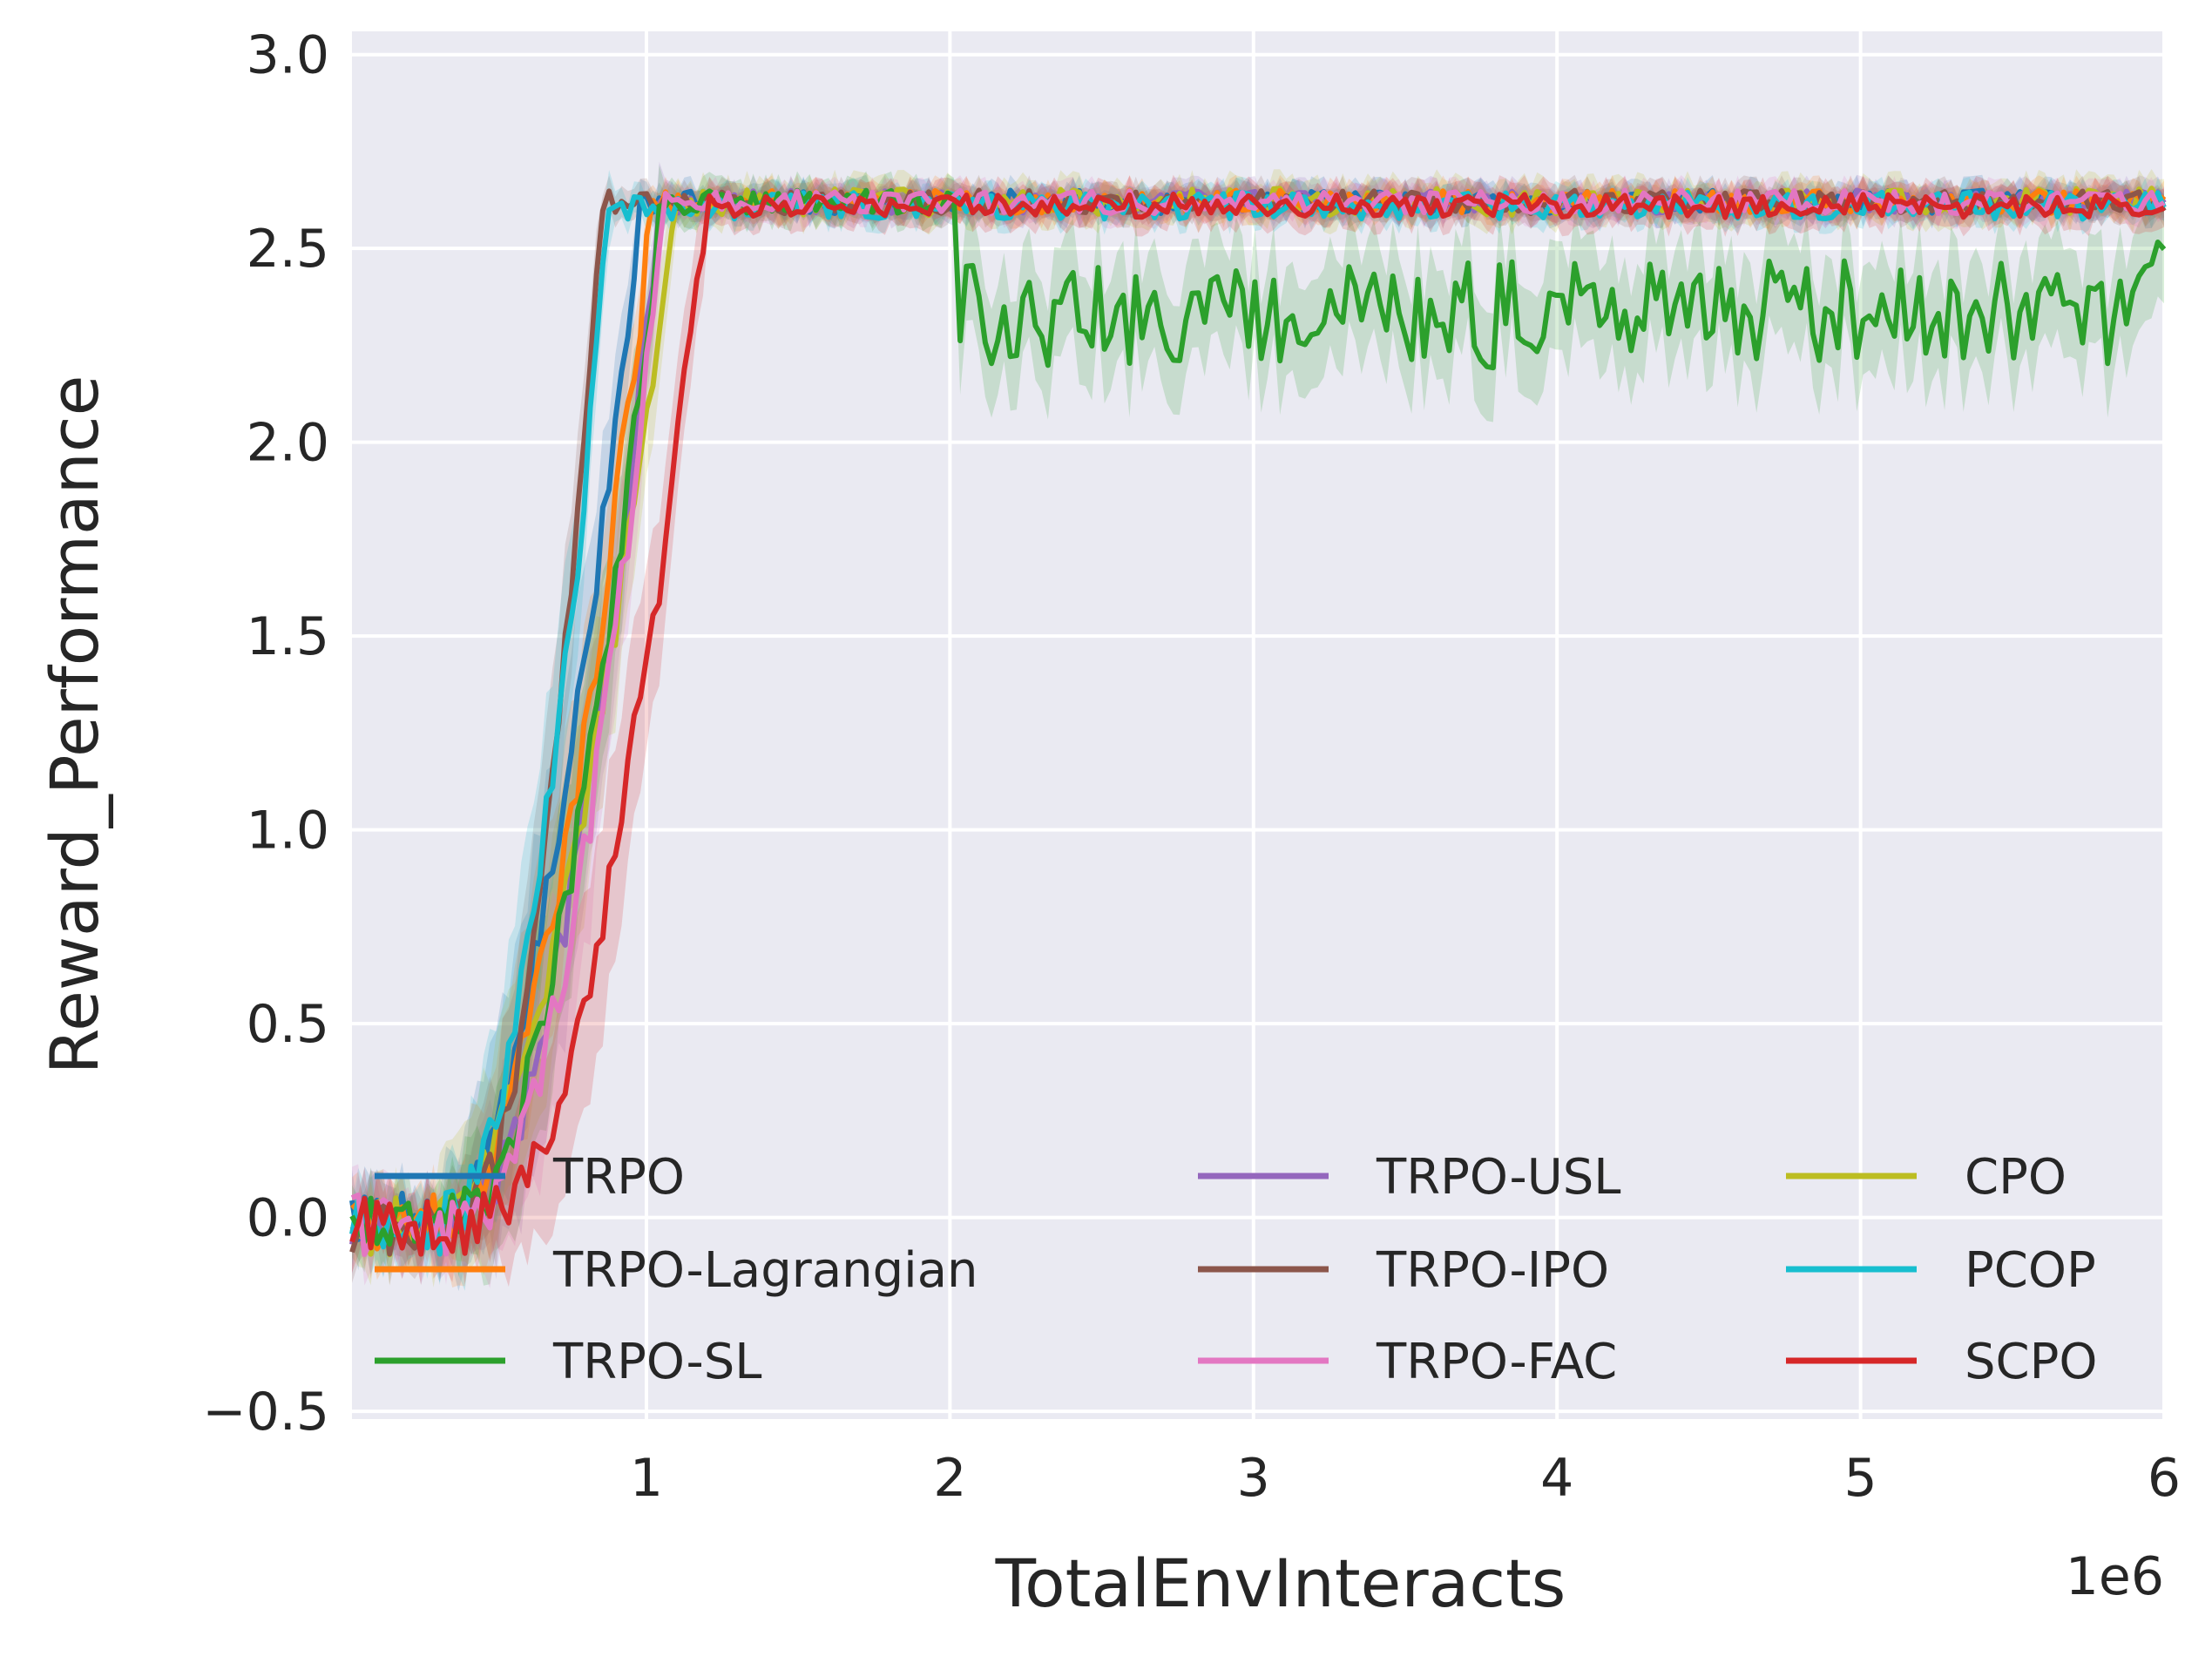  Describe the element at coordinates (1492, 1270) in the screenshot. I see `legend-label: TRPO-IPO` at that location.